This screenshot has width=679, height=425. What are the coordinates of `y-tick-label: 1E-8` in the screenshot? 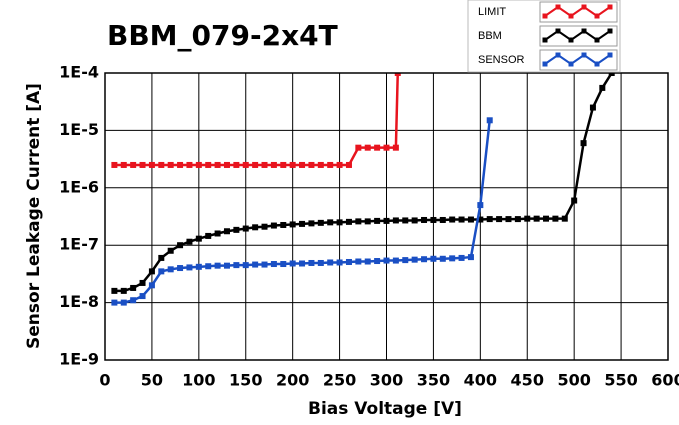 It's located at (79, 301).